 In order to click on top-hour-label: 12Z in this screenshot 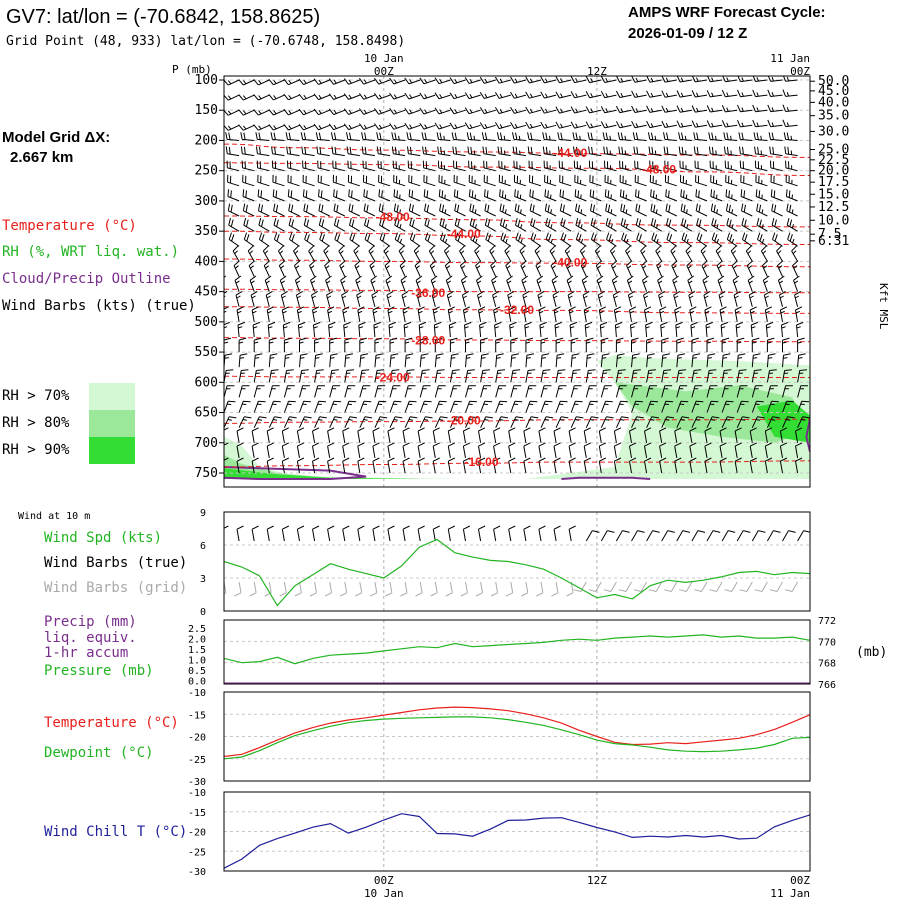, I will do `click(597, 71)`.